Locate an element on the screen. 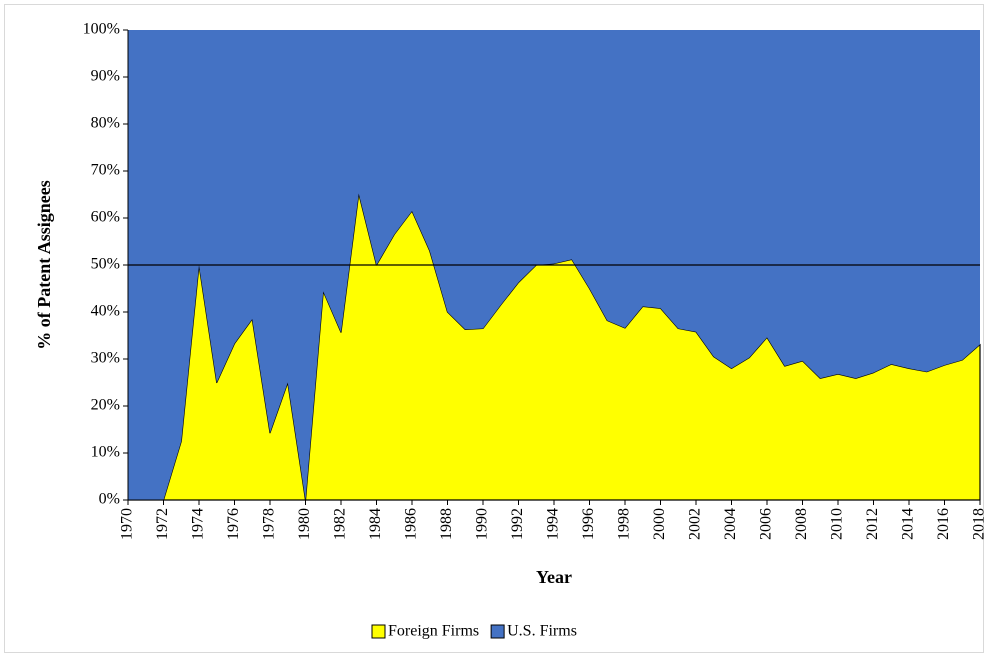 This screenshot has width=988, height=657. y-tick-label: 0% is located at coordinates (109, 499).